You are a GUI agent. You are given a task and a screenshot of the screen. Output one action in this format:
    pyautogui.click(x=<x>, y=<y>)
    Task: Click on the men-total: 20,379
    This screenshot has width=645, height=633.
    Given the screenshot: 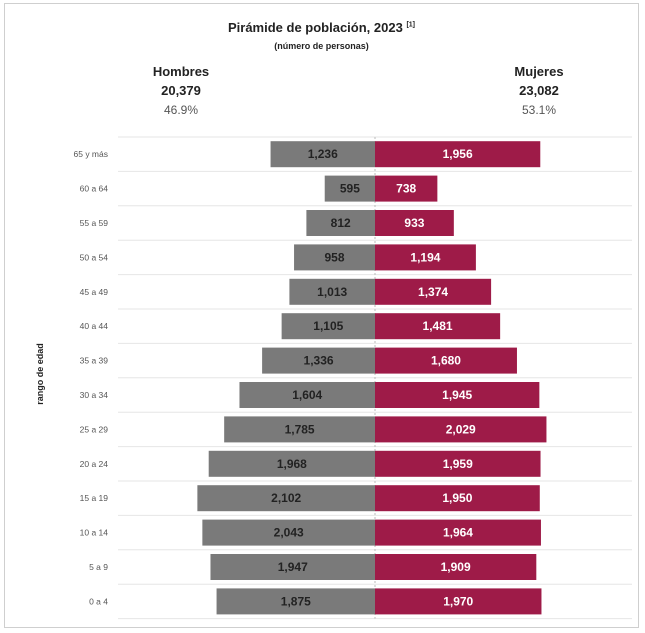 What is the action you would take?
    pyautogui.click(x=181, y=90)
    